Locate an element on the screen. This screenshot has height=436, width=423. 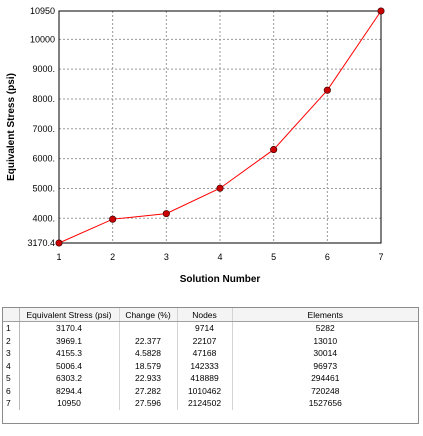
table-row: 1 3170.4 9714 5282 is located at coordinates (210, 328).